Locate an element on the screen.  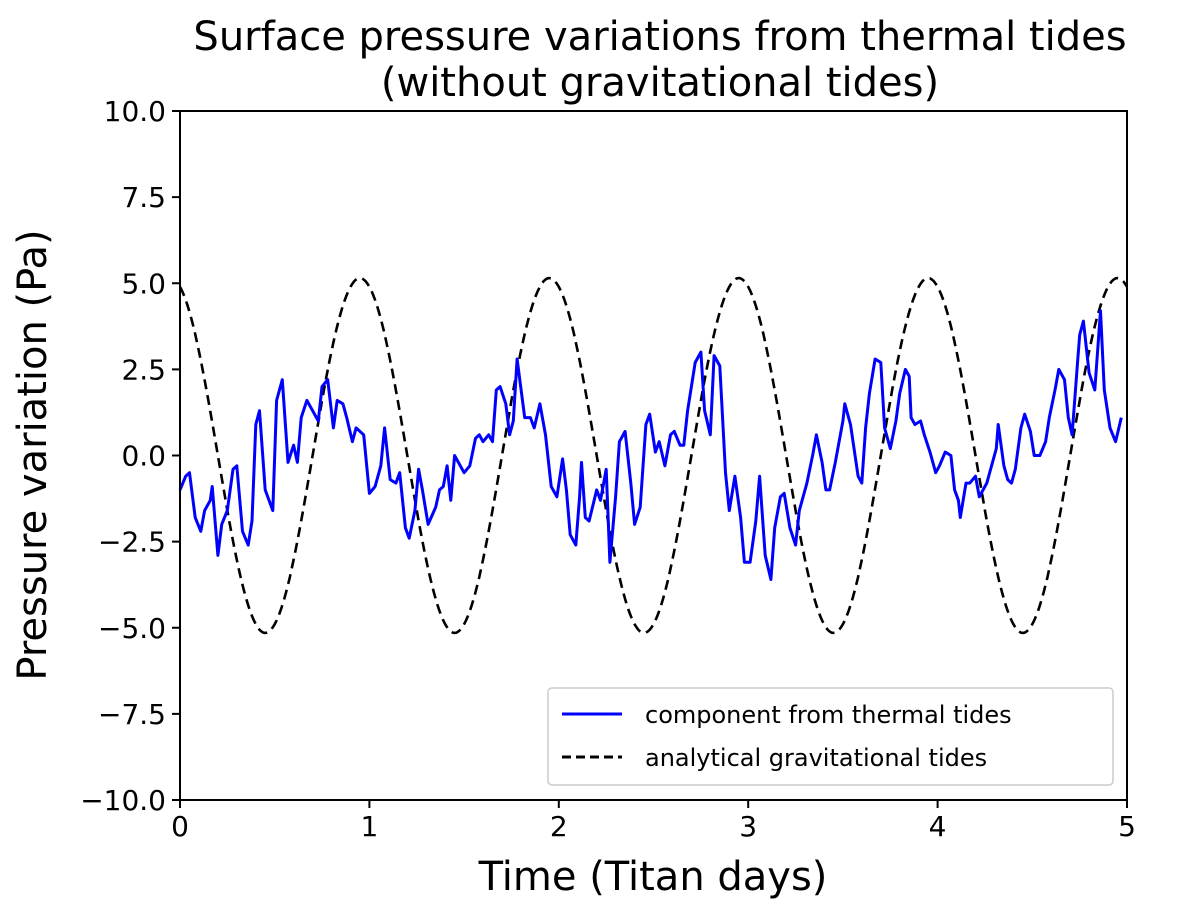
x-tick-label: 3 is located at coordinates (748, 826).